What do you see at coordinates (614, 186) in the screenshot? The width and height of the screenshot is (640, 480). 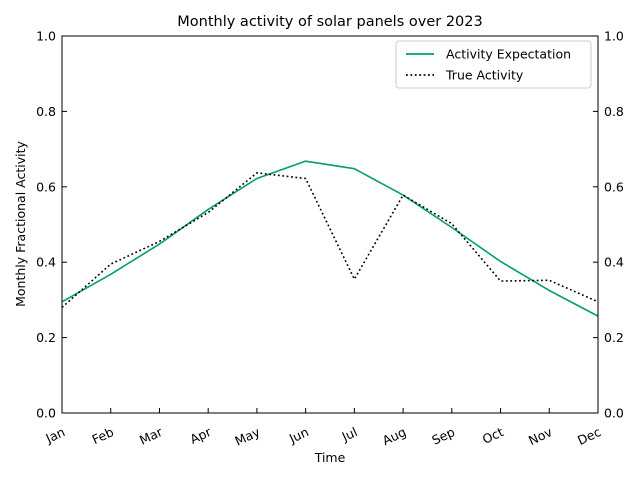 I see `y-tick-label-right: 0.6` at bounding box center [614, 186].